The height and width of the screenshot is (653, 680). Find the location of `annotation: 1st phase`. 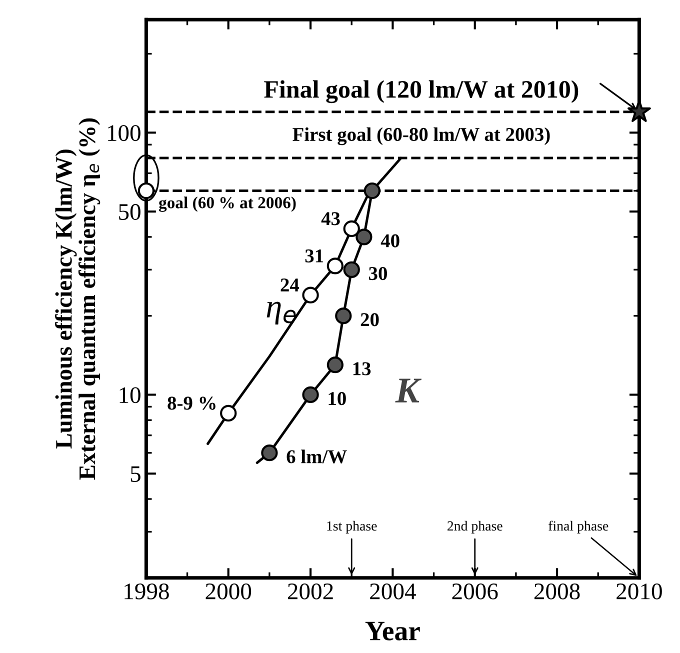

annotation: 1st phase is located at coordinates (352, 527).